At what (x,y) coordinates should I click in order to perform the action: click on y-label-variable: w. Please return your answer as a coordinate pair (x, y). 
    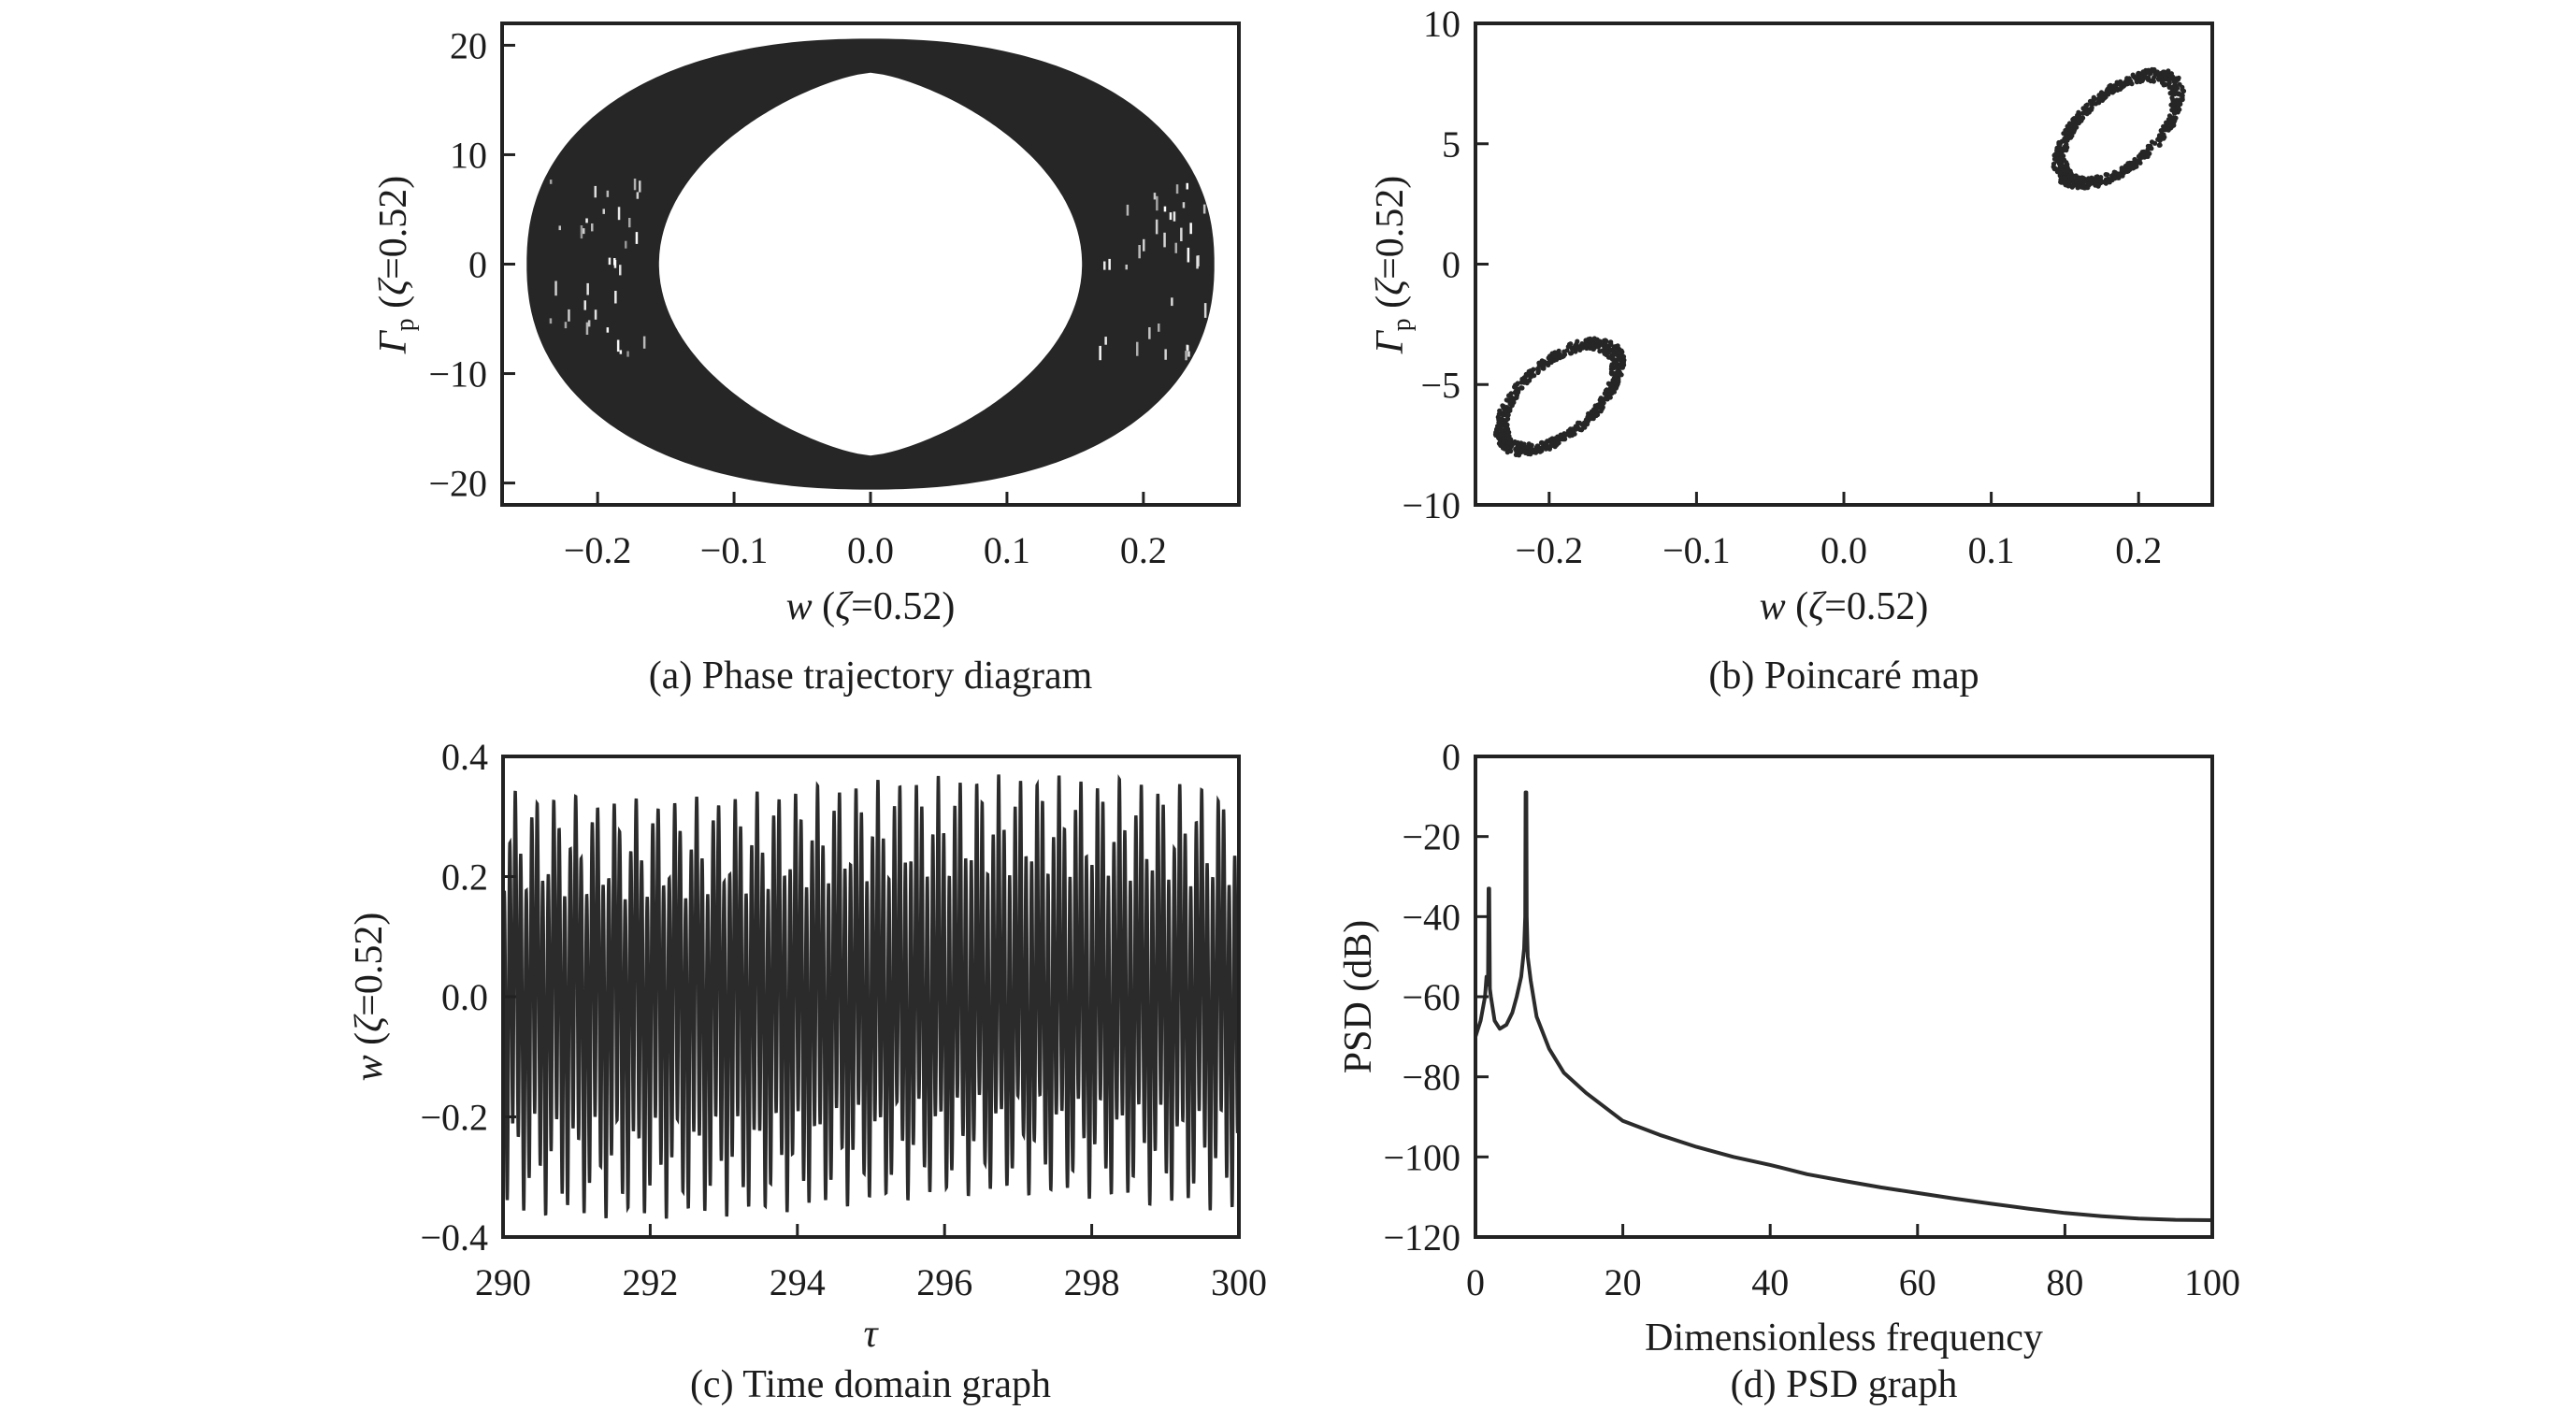
    Looking at the image, I should click on (369, 1068).